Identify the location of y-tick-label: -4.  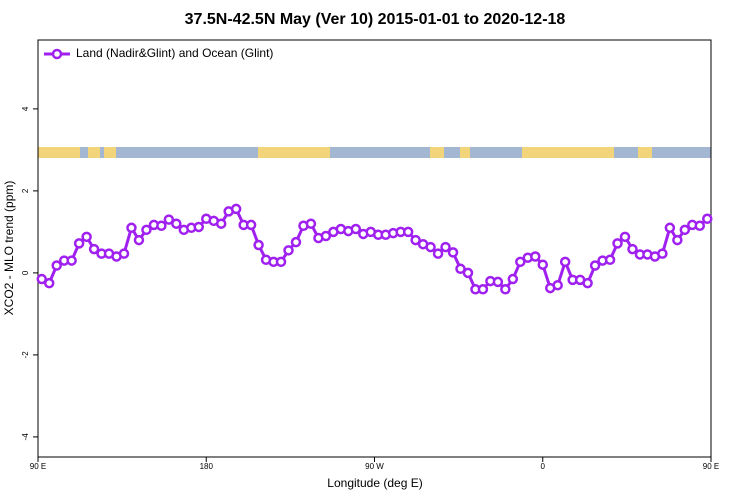
(25, 437).